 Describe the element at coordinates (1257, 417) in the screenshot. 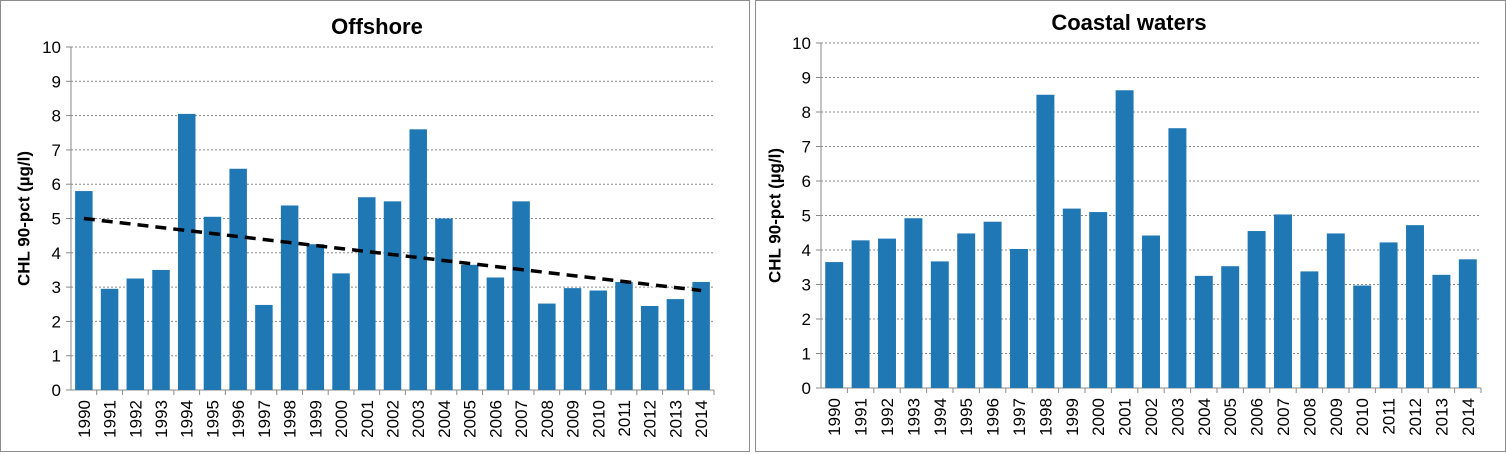

I see `x-tick-label: 2006` at that location.